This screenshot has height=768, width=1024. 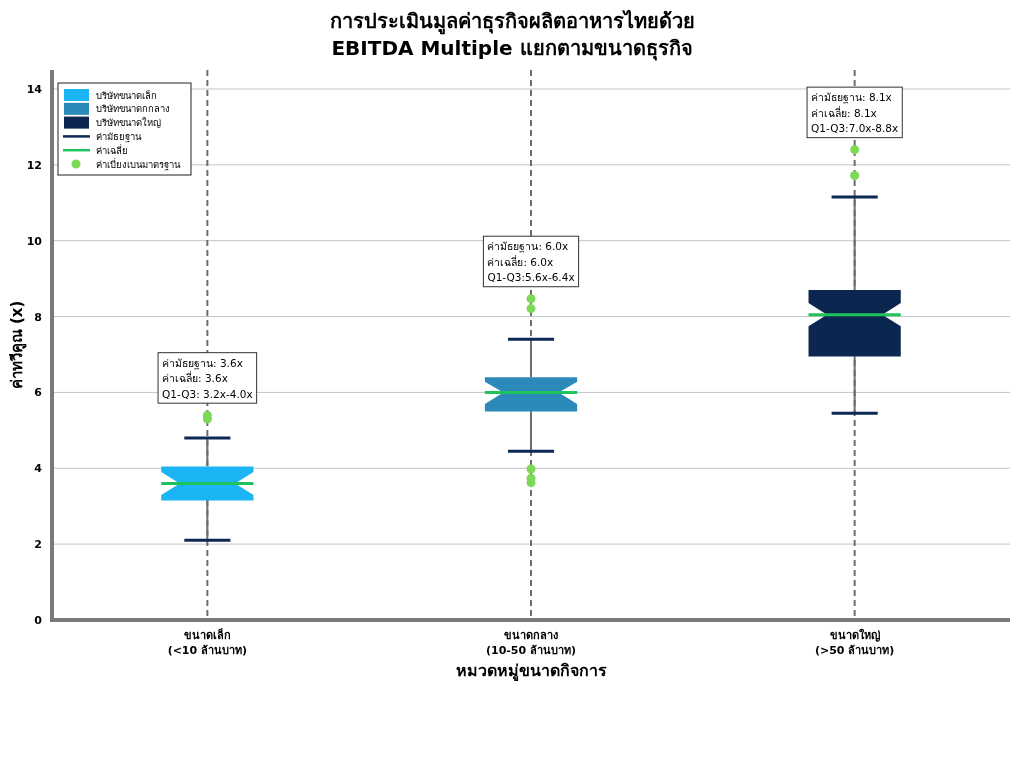 I want to click on annotation: ค่ามัธยฐาน: 8.1x ค่าเฉลี่ย: 8.1x Q1-Q3:7.0x-8.8x, so click(x=854, y=112).